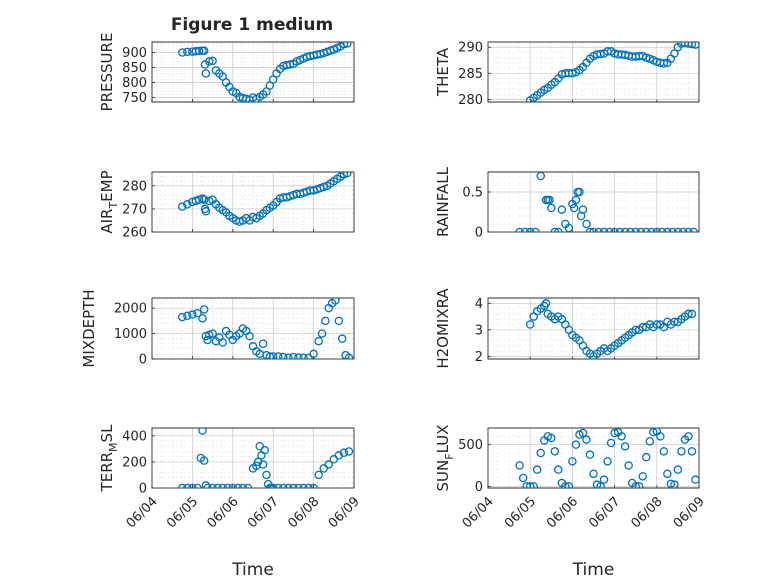  Describe the element at coordinates (182, 512) in the screenshot. I see `x-tick-label: 06/05` at that location.